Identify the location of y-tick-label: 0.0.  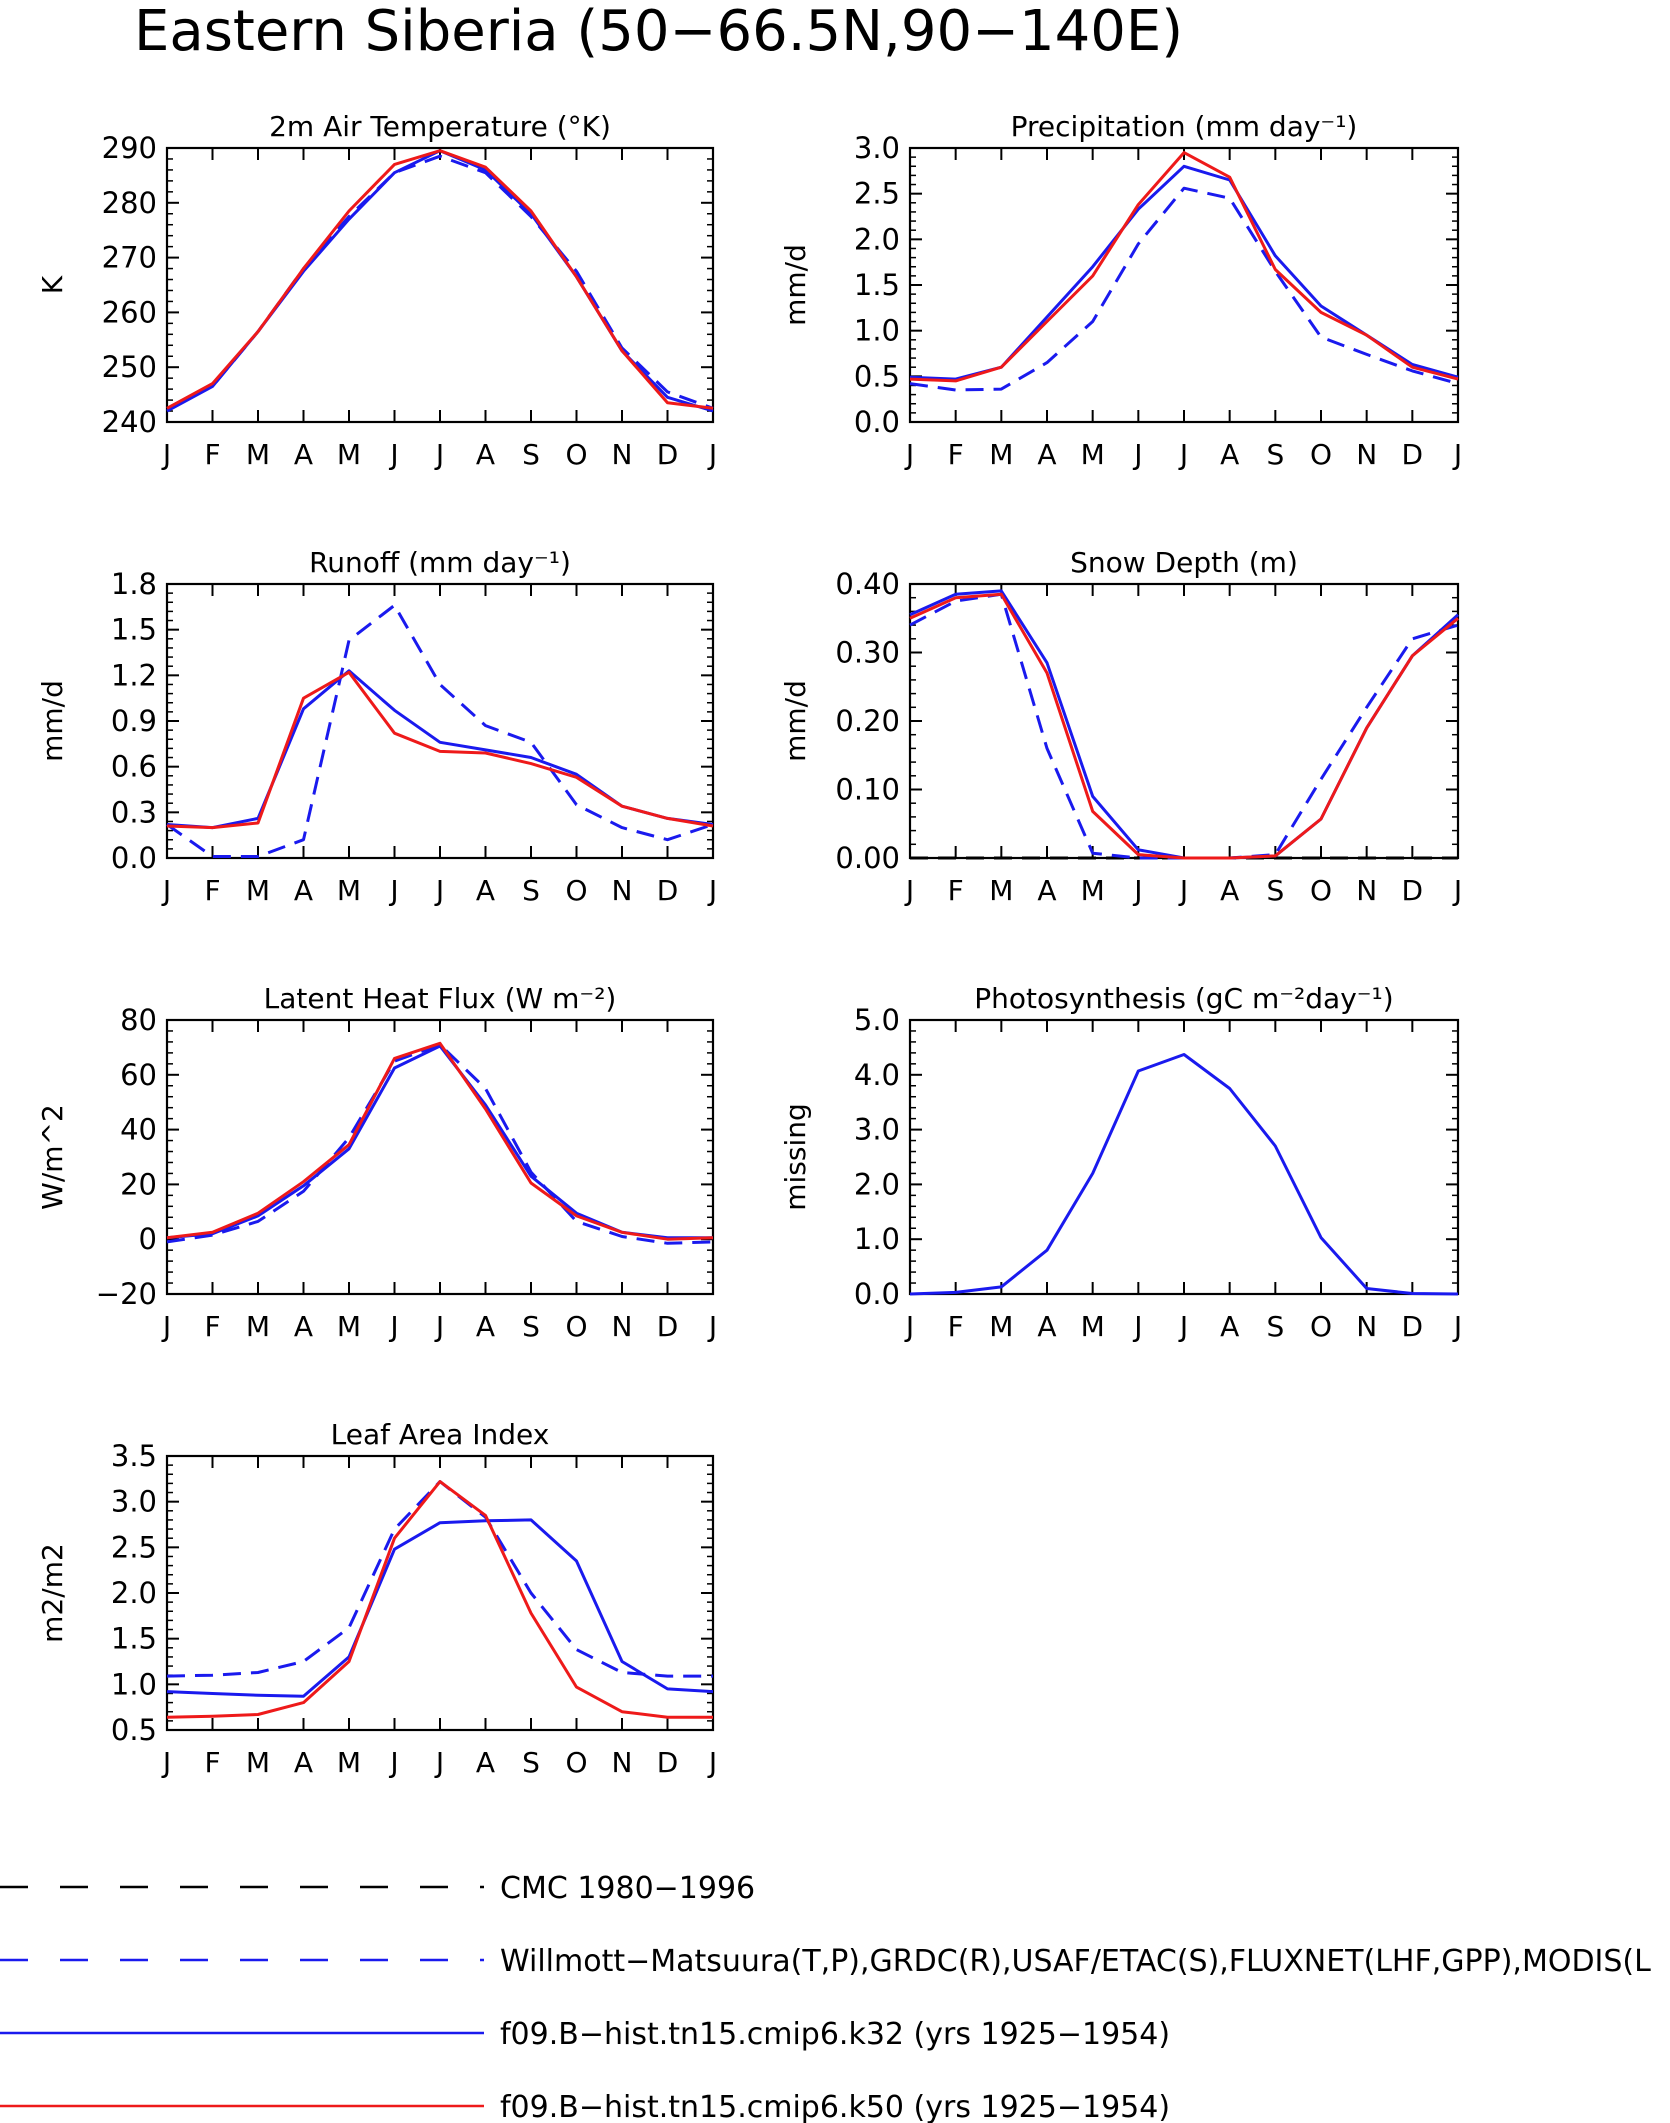
(134, 858).